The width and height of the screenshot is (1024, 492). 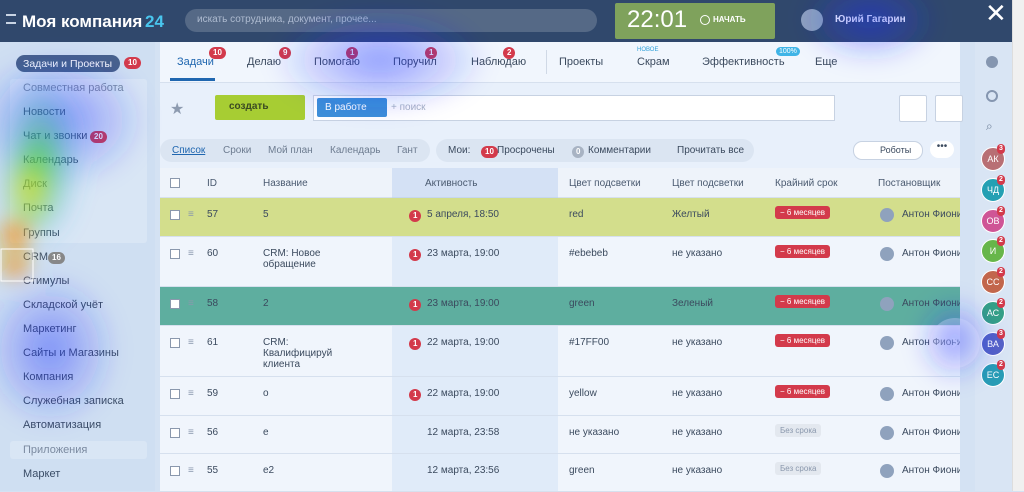 What do you see at coordinates (44, 112) in the screenshot?
I see `sidebar-item: Новости` at bounding box center [44, 112].